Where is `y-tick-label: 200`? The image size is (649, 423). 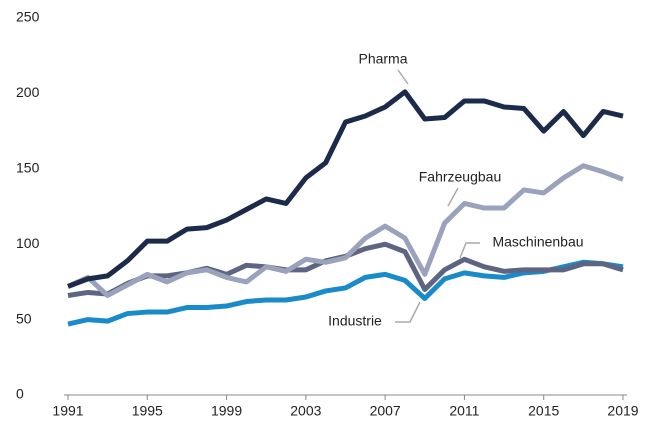
y-tick-label: 200 is located at coordinates (28, 92).